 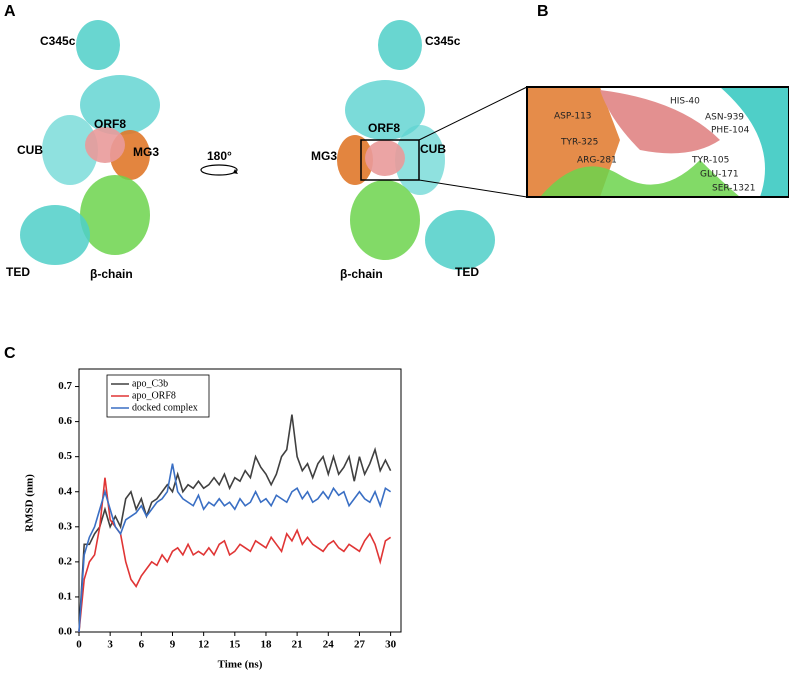 I want to click on residue-label: ASP-113, so click(x=573, y=117).